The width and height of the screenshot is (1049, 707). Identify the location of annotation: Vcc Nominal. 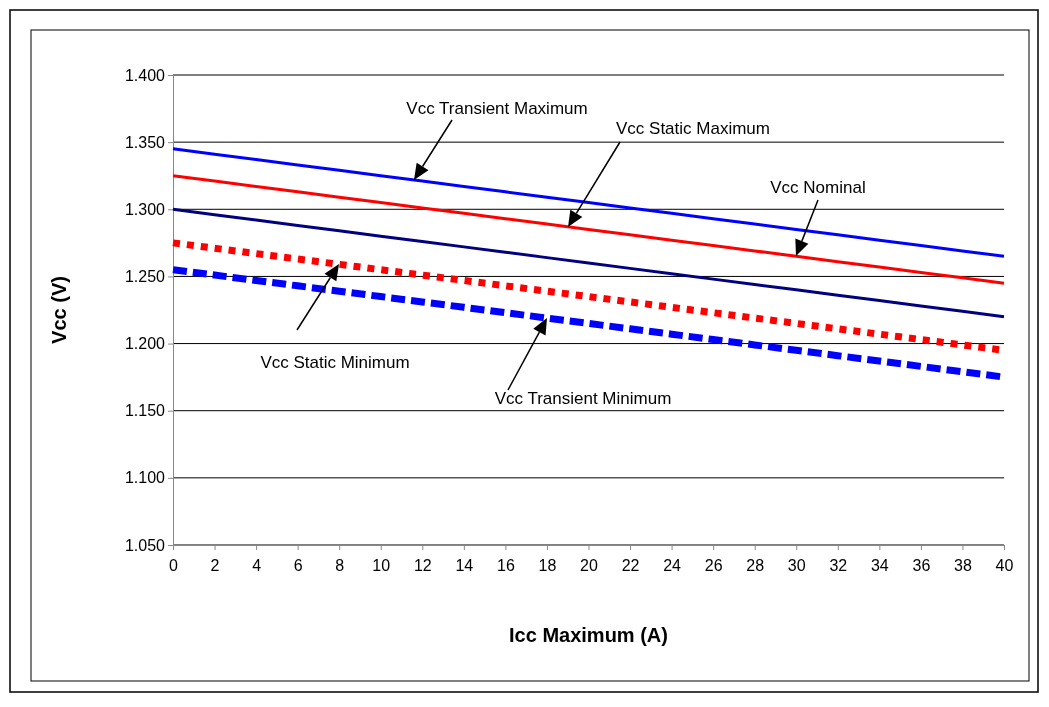
(818, 187).